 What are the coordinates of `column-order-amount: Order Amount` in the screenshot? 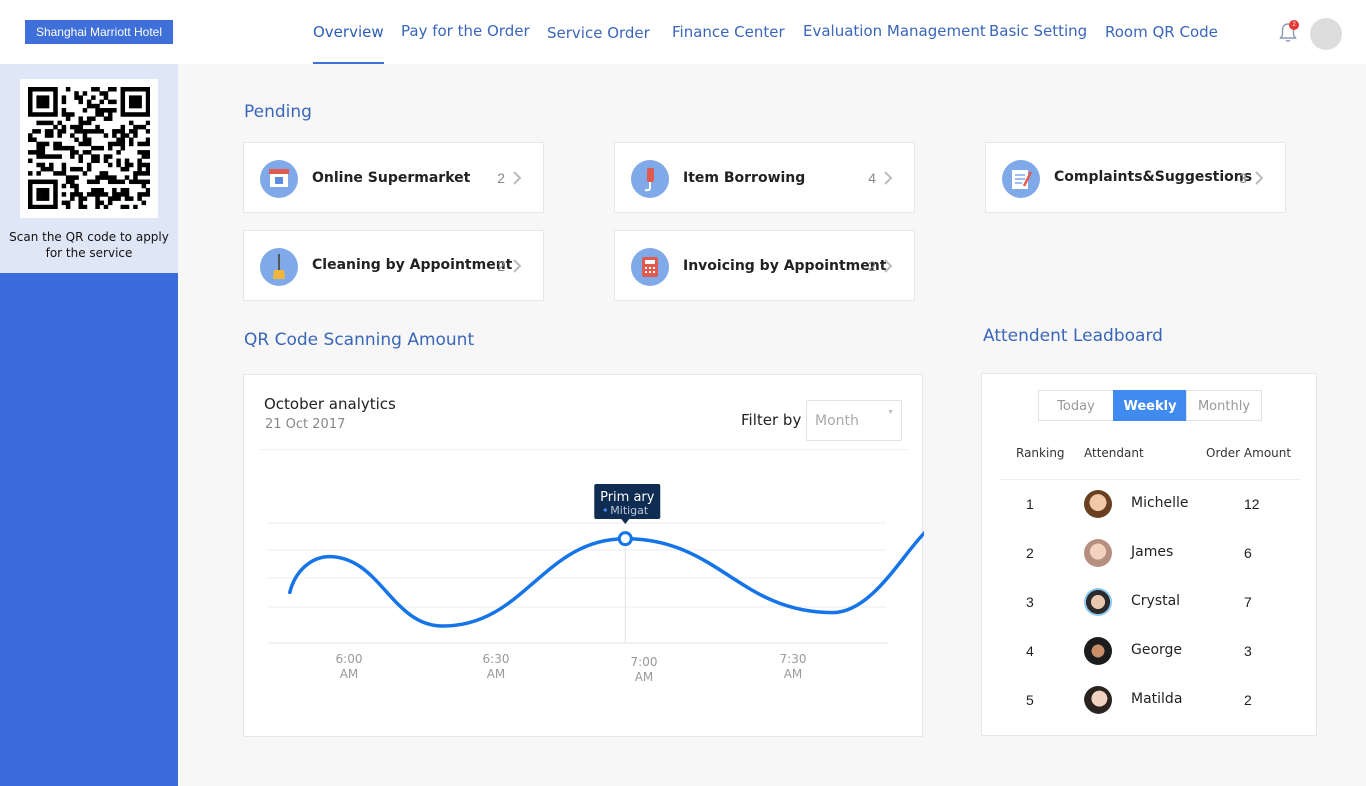 It's located at (1249, 453).